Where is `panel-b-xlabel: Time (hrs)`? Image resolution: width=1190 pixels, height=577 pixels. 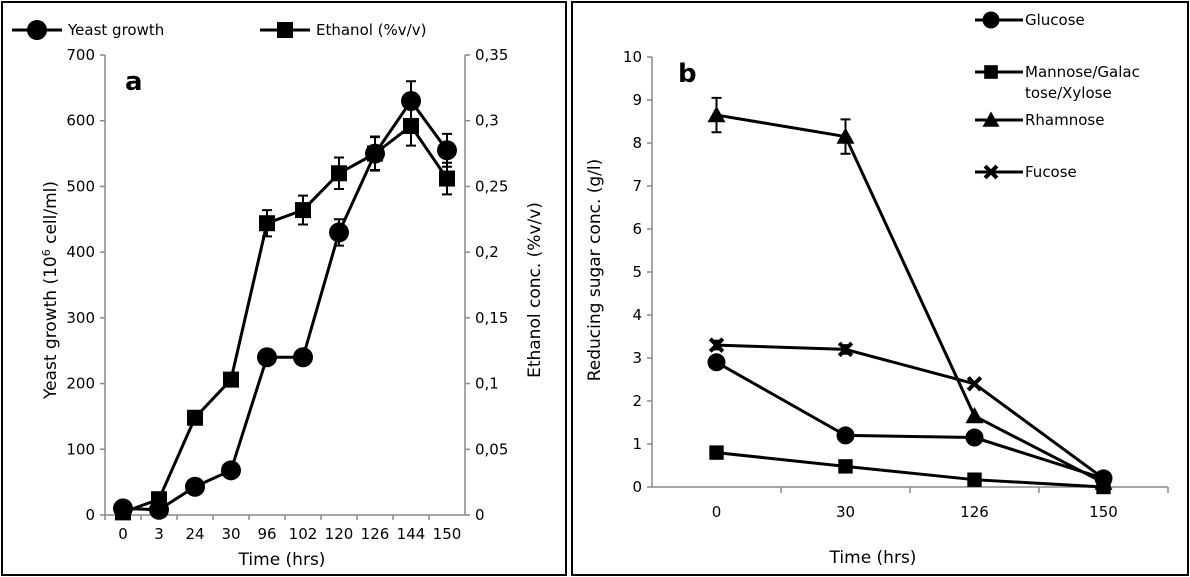
panel-b-xlabel: Time (hrs) is located at coordinates (873, 558).